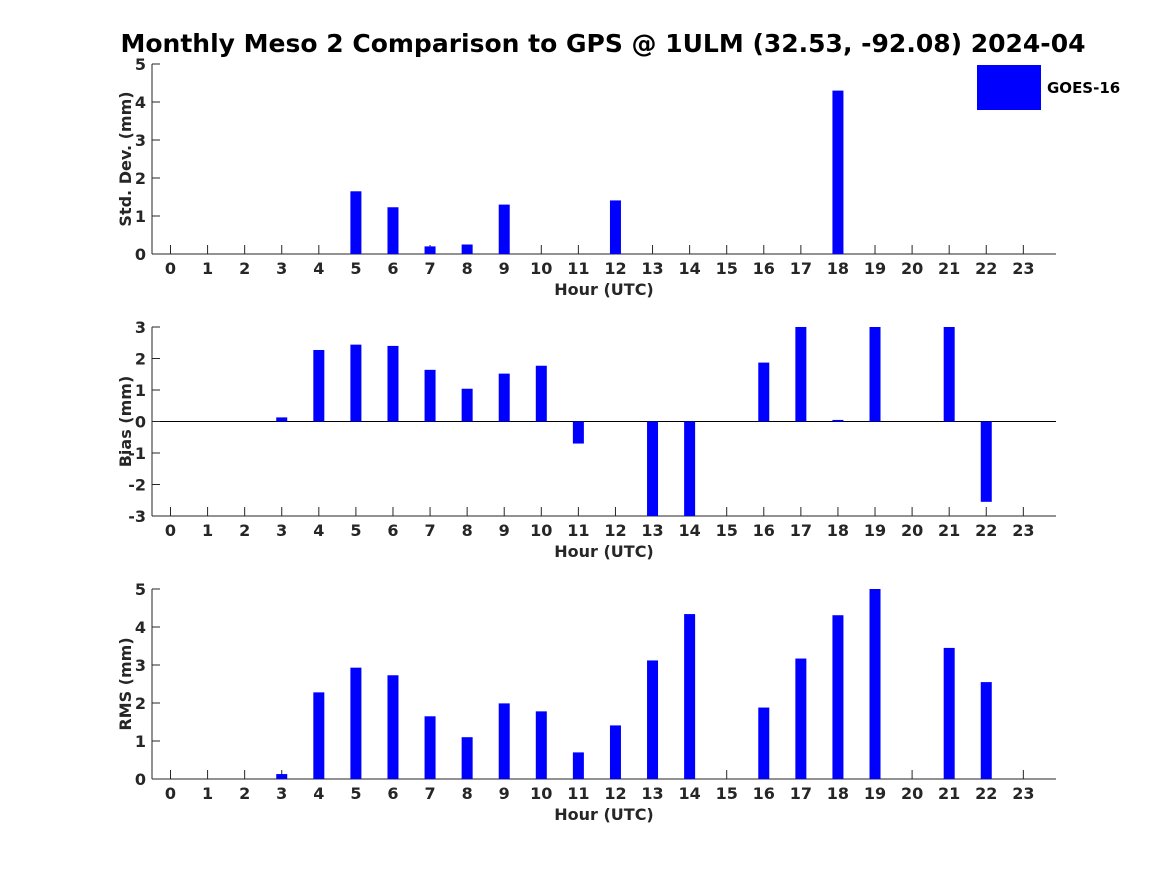 Image resolution: width=1167 pixels, height=875 pixels. I want to click on y-tick-label: 2, so click(140, 703).